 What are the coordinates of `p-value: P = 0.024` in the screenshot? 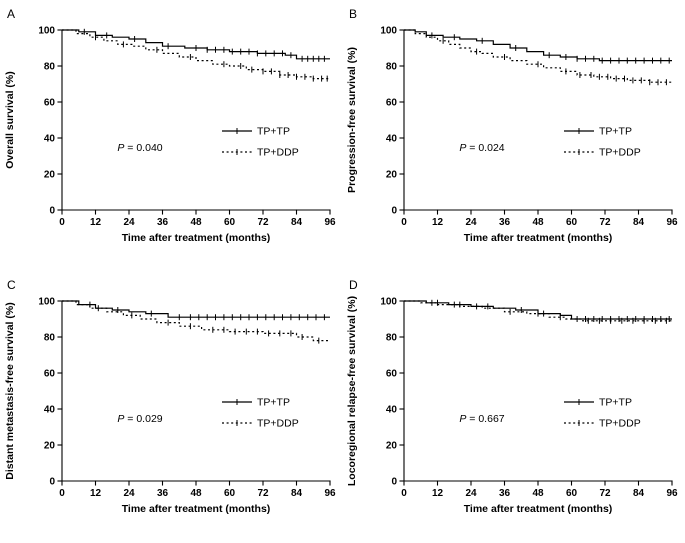 It's located at (481, 148).